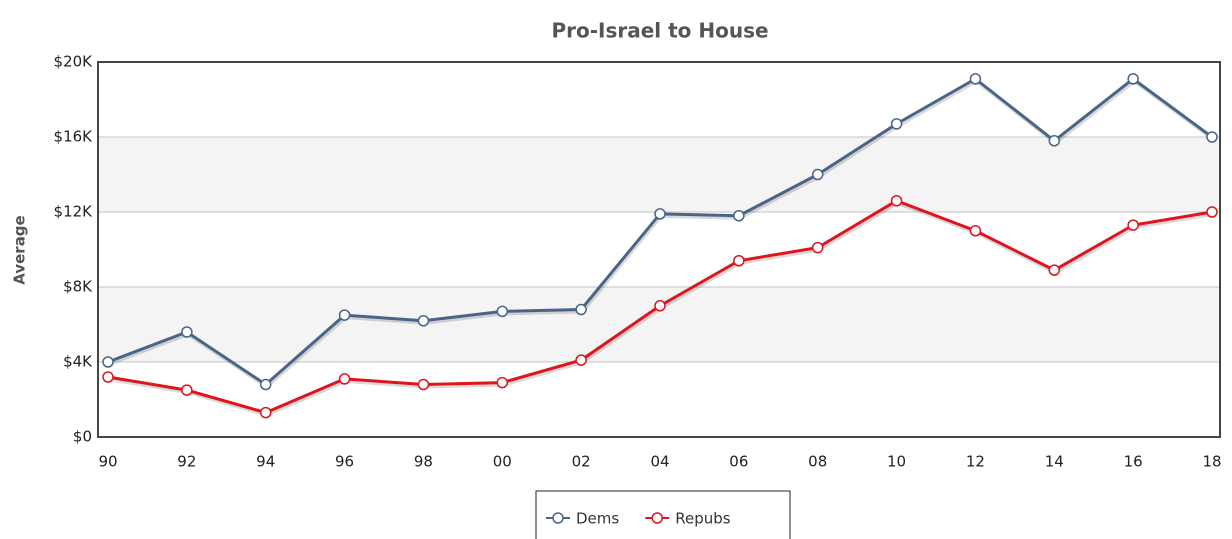  Describe the element at coordinates (896, 462) in the screenshot. I see `x-tick-label: 10` at that location.